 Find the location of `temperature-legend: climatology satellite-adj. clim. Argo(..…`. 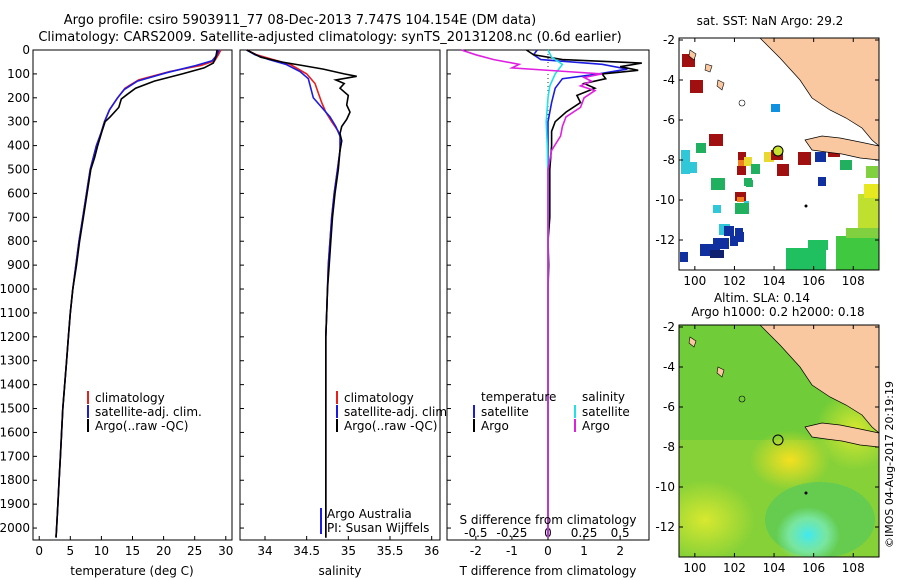

temperature-legend: climatology satellite-adj. clim. Argo(..… is located at coordinates (144, 412).